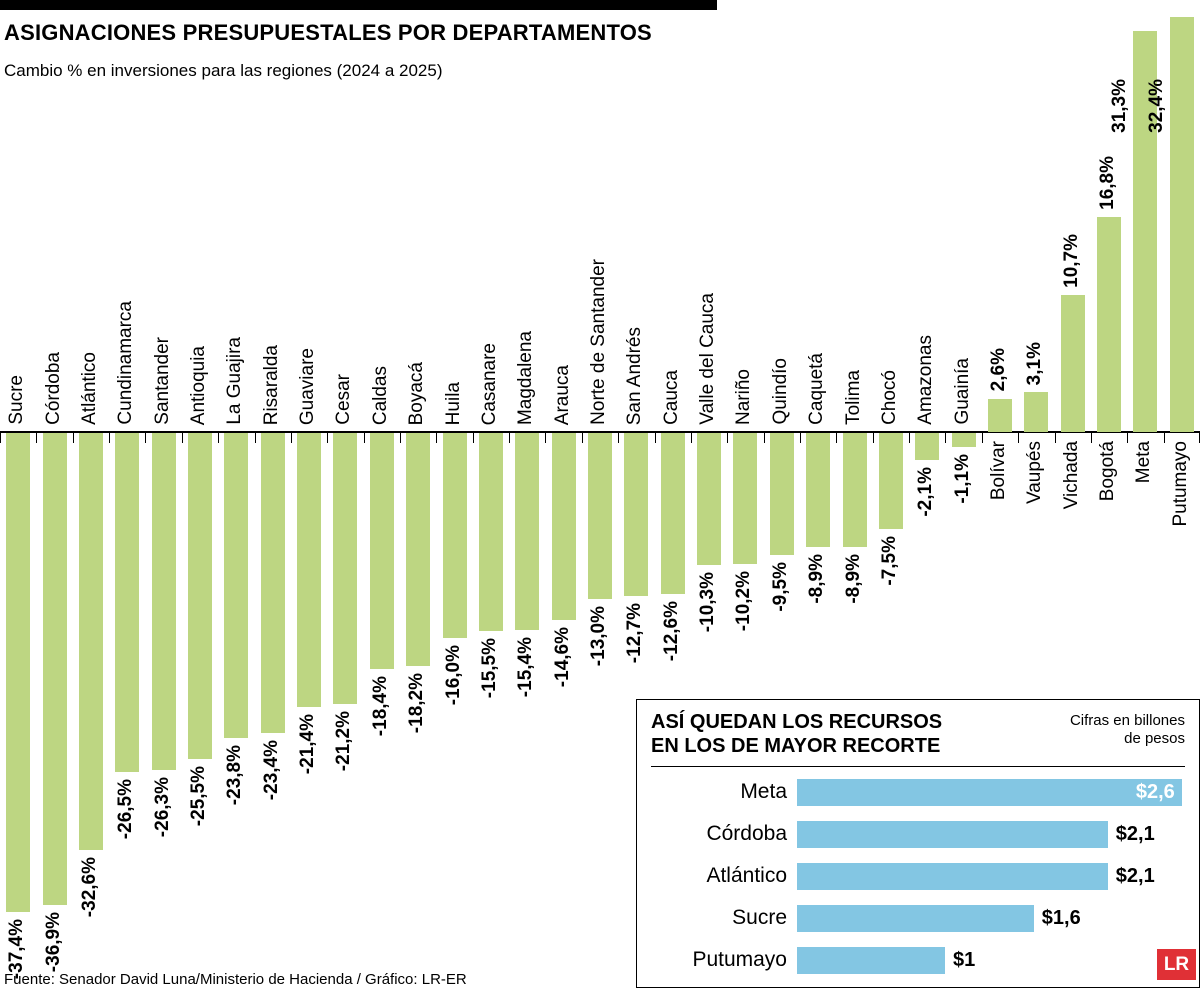  Describe the element at coordinates (671, 631) in the screenshot. I see `value-label-cauca: -12,6%` at that location.